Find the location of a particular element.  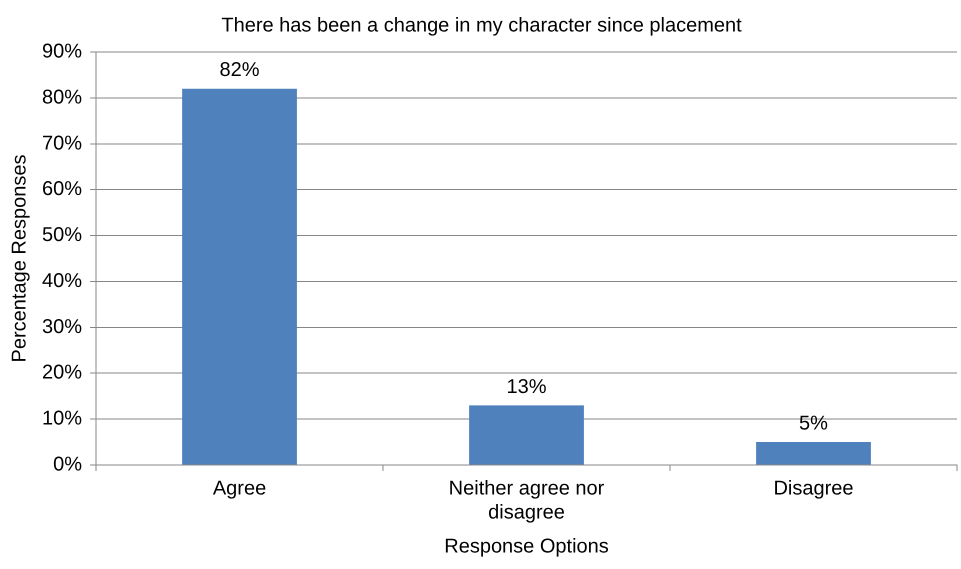

data-label: 82% is located at coordinates (240, 70).